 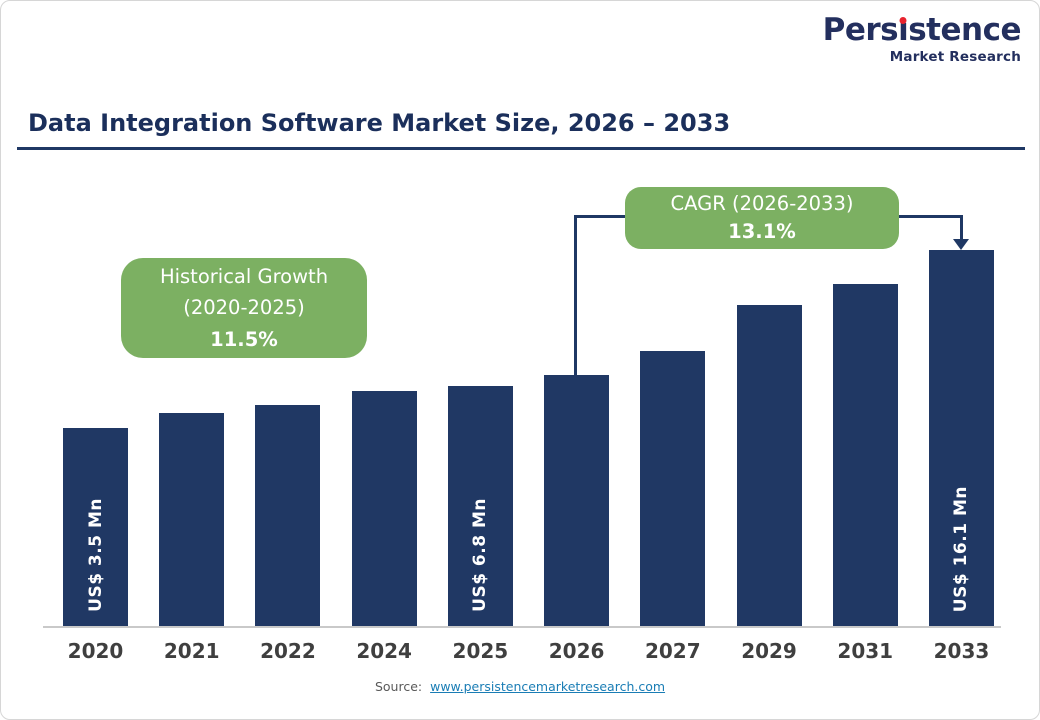 I want to click on x-axis-tick-labels: 2020 2021 2022 2024 2025 2026 2027 2029 2031 2033, so click(x=528, y=651).